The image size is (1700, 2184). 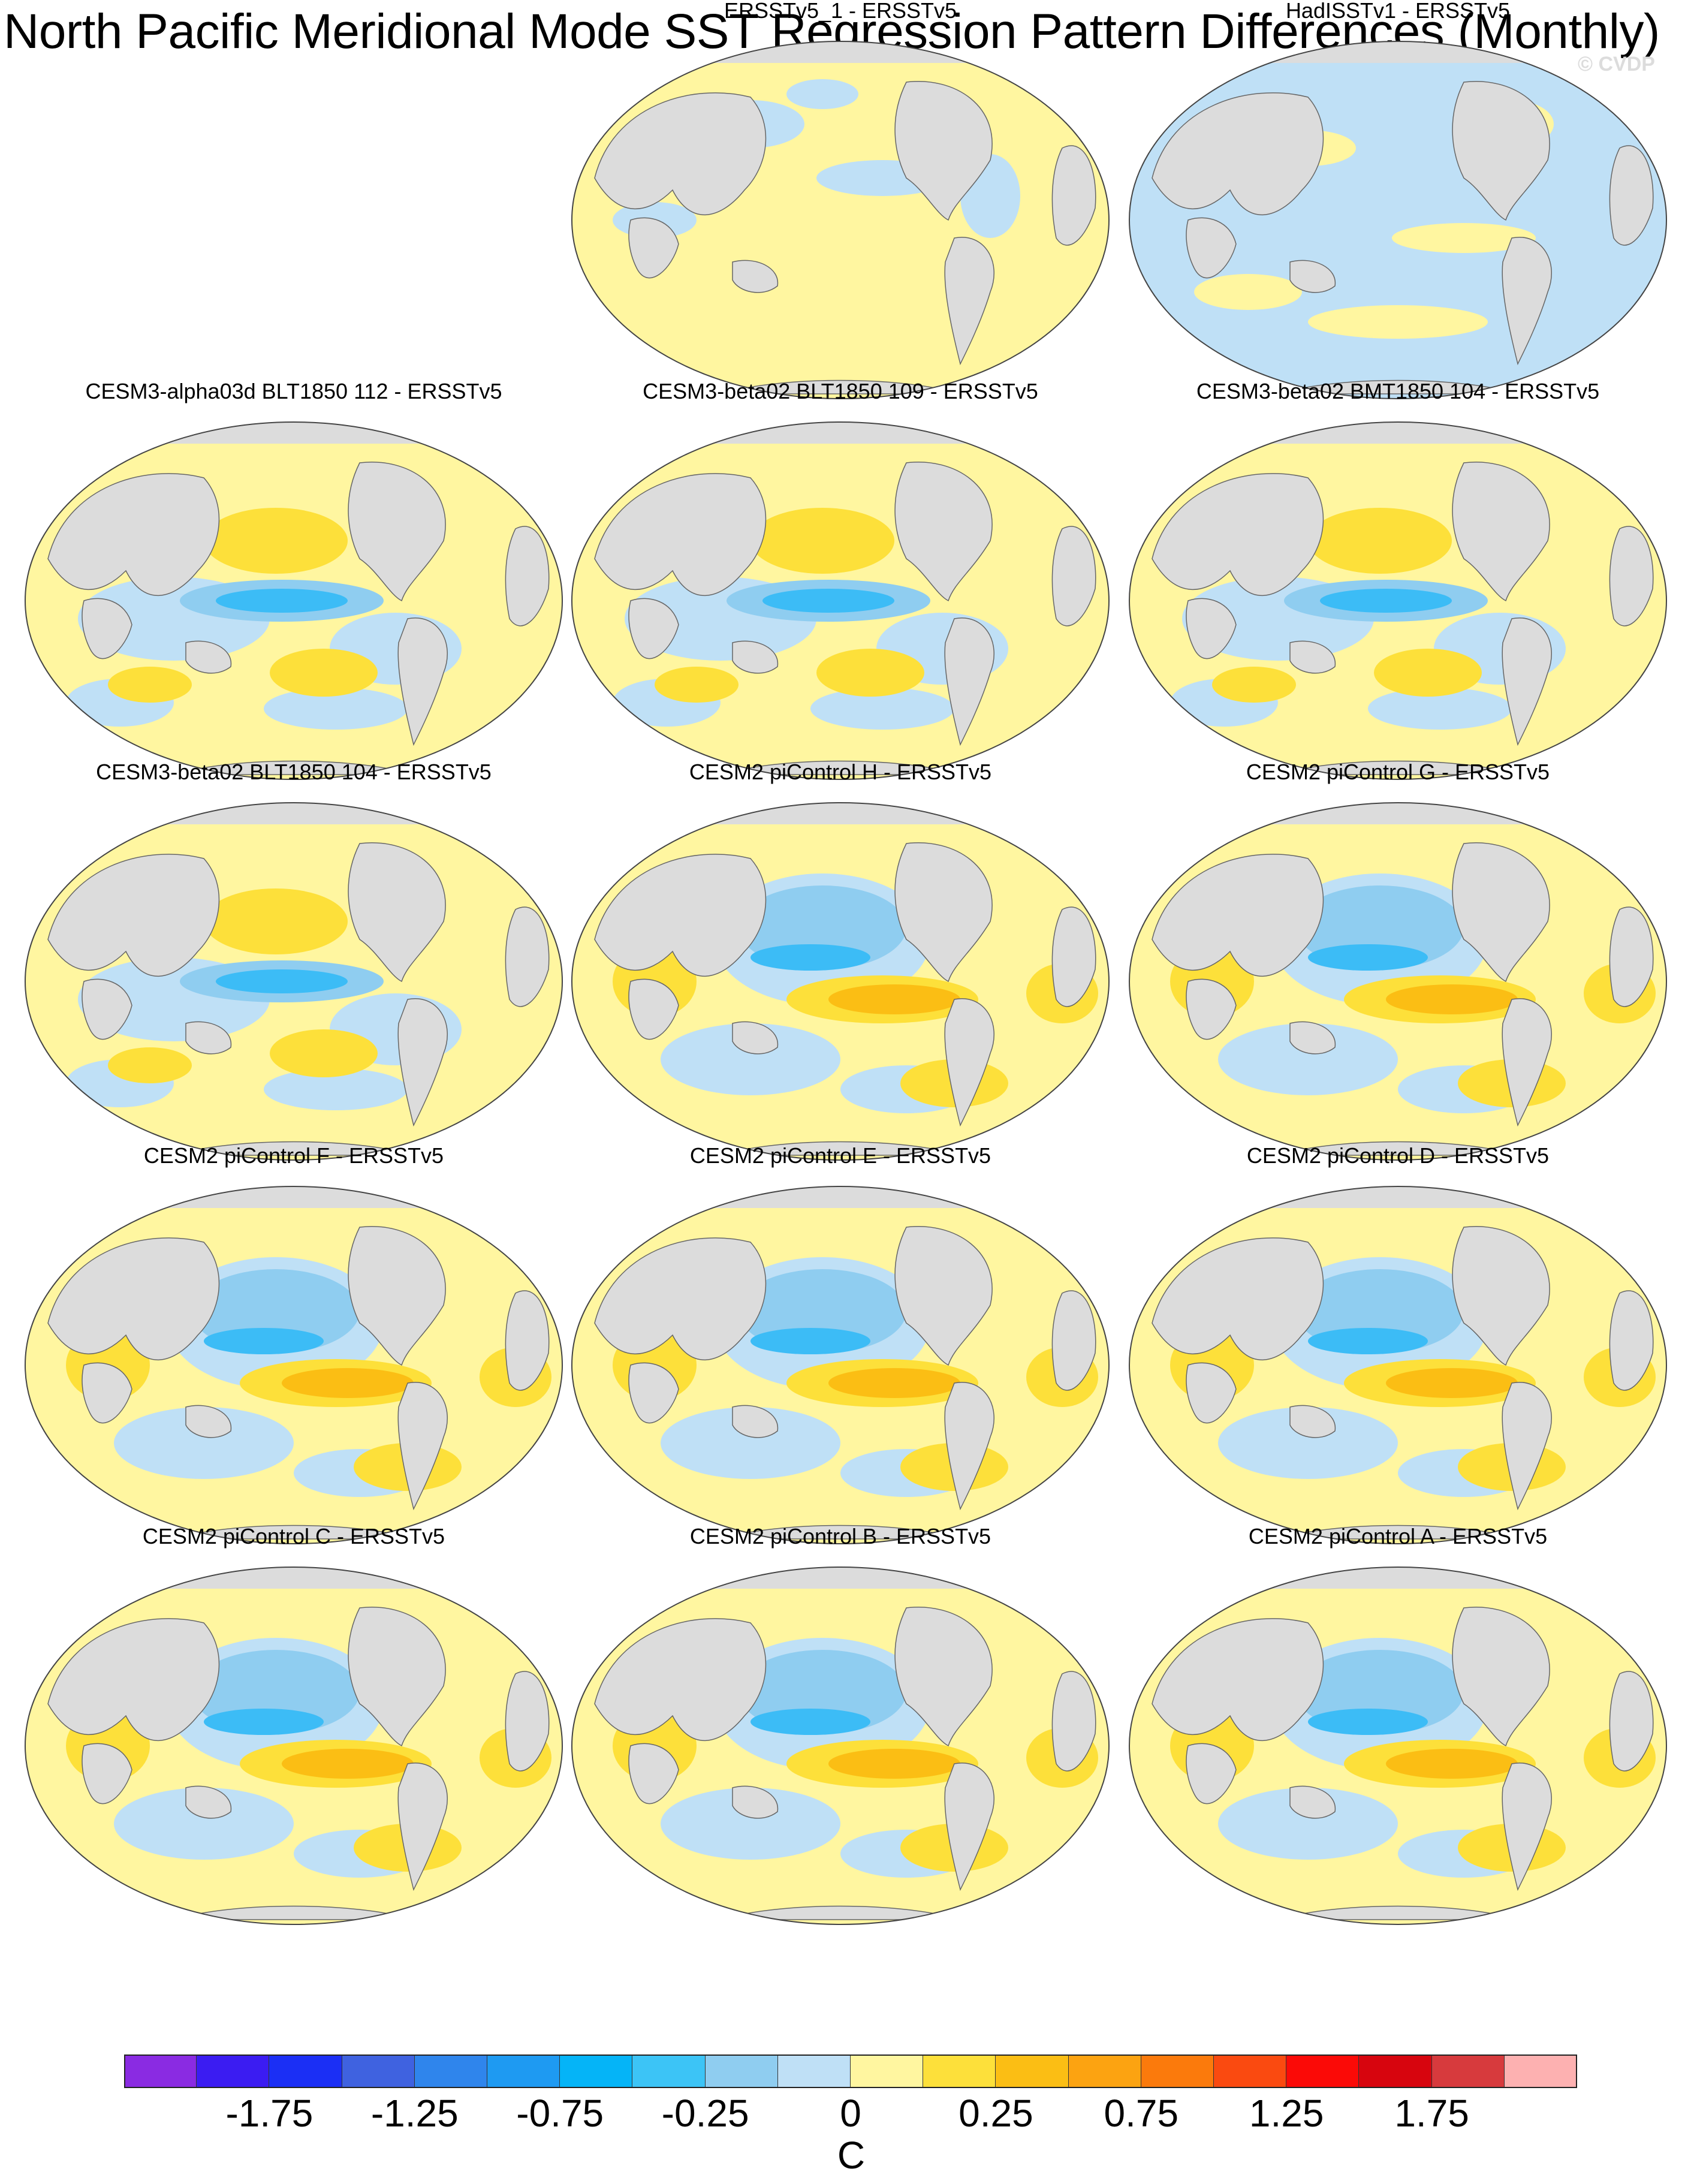 I want to click on map-panel: CESM2 piControl G - ERSSTv5, so click(x=1398, y=991).